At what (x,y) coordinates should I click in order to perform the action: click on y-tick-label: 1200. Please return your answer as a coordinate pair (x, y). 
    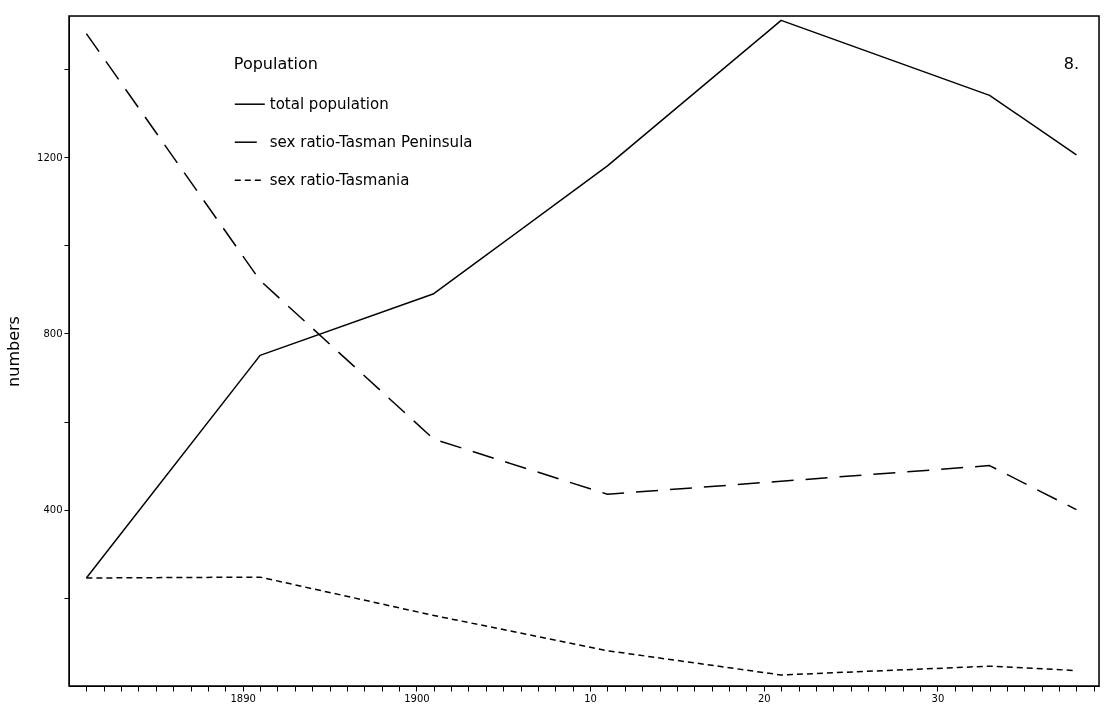
    Looking at the image, I should click on (50, 157).